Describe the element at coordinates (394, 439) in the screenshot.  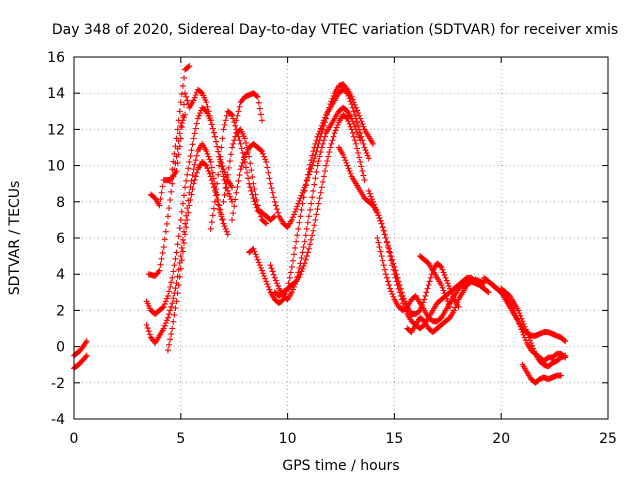
I see `x-tick-label: 15` at that location.